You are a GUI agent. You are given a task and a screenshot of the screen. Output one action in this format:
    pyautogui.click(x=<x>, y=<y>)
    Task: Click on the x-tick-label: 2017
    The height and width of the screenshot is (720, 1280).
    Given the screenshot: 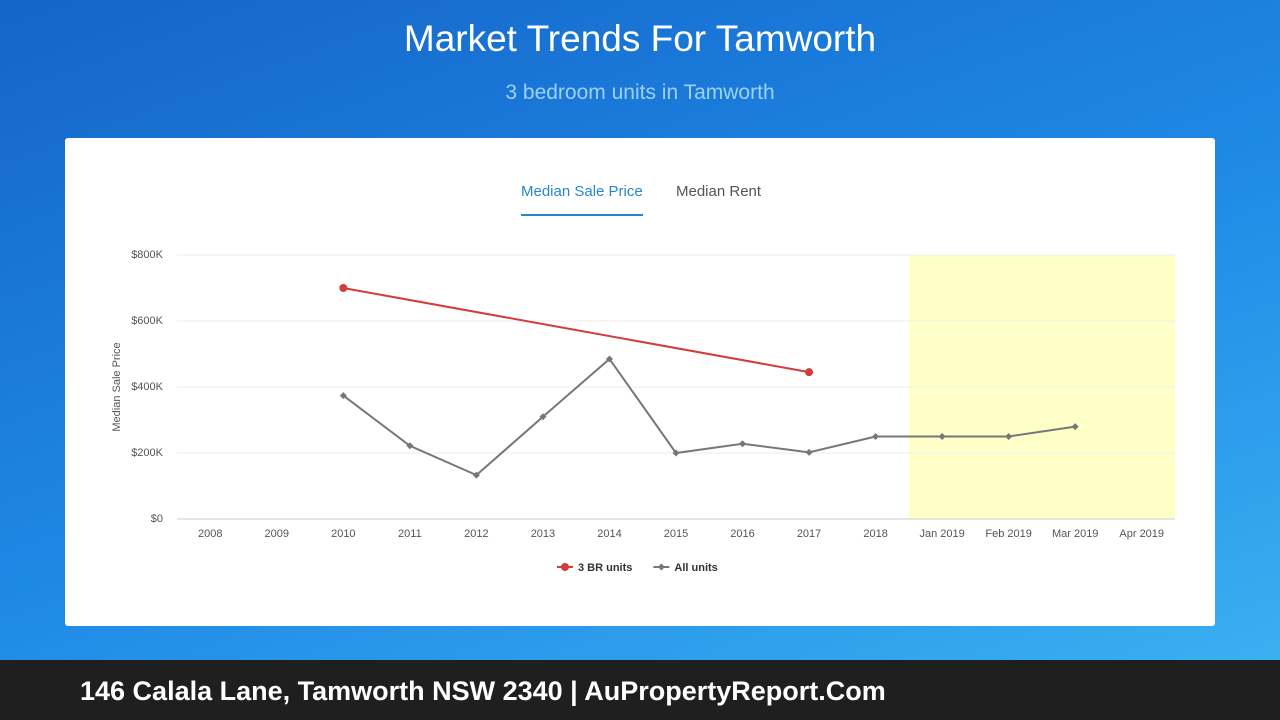 What is the action you would take?
    pyautogui.click(x=809, y=534)
    